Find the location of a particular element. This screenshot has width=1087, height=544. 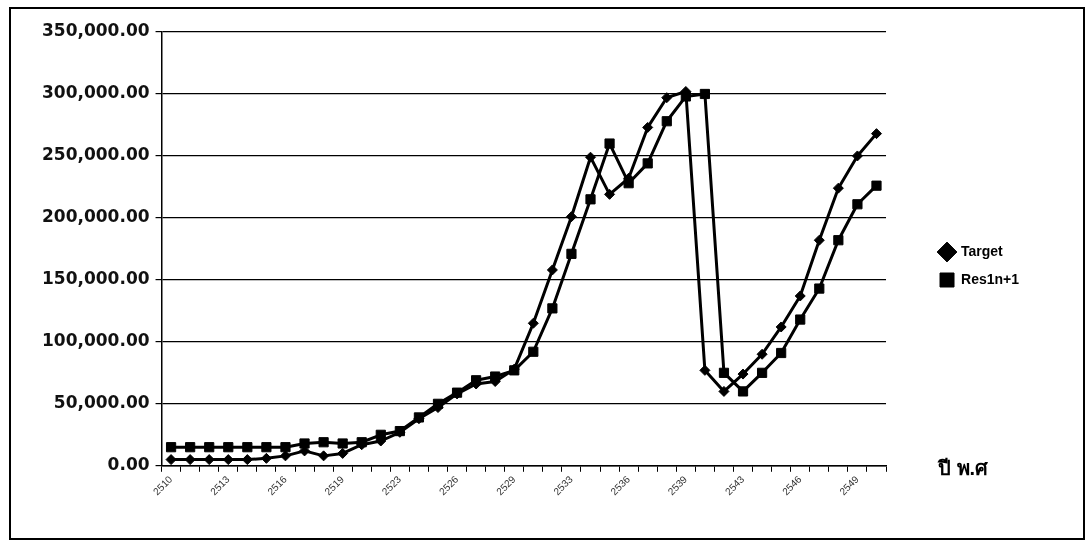

y-tick-label: 100,000.00 is located at coordinates (96, 340).